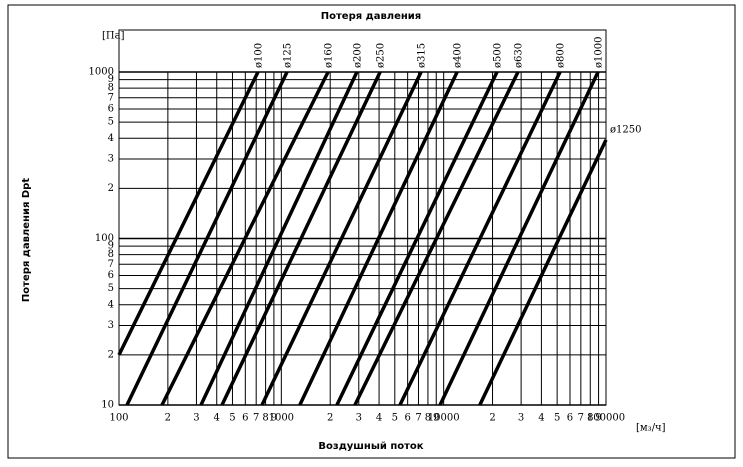 Image resolution: width=743 pixels, height=467 pixels. What do you see at coordinates (599, 52) in the screenshot?
I see `series-label: ø1000` at bounding box center [599, 52].